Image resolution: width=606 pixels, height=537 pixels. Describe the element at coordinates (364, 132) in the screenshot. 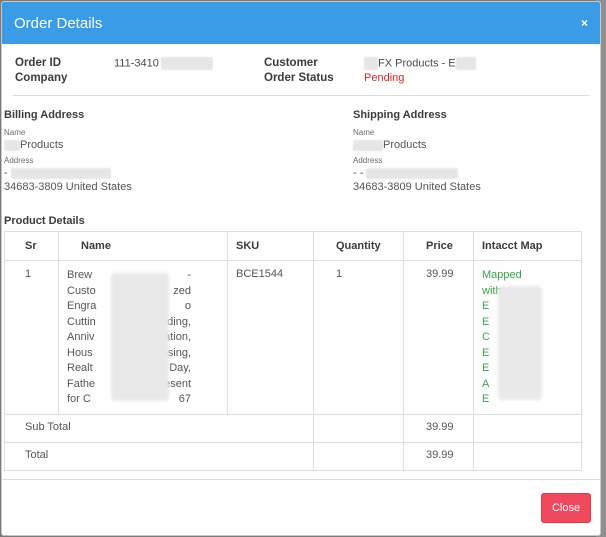

I see `shipping-name-label: Name` at that location.